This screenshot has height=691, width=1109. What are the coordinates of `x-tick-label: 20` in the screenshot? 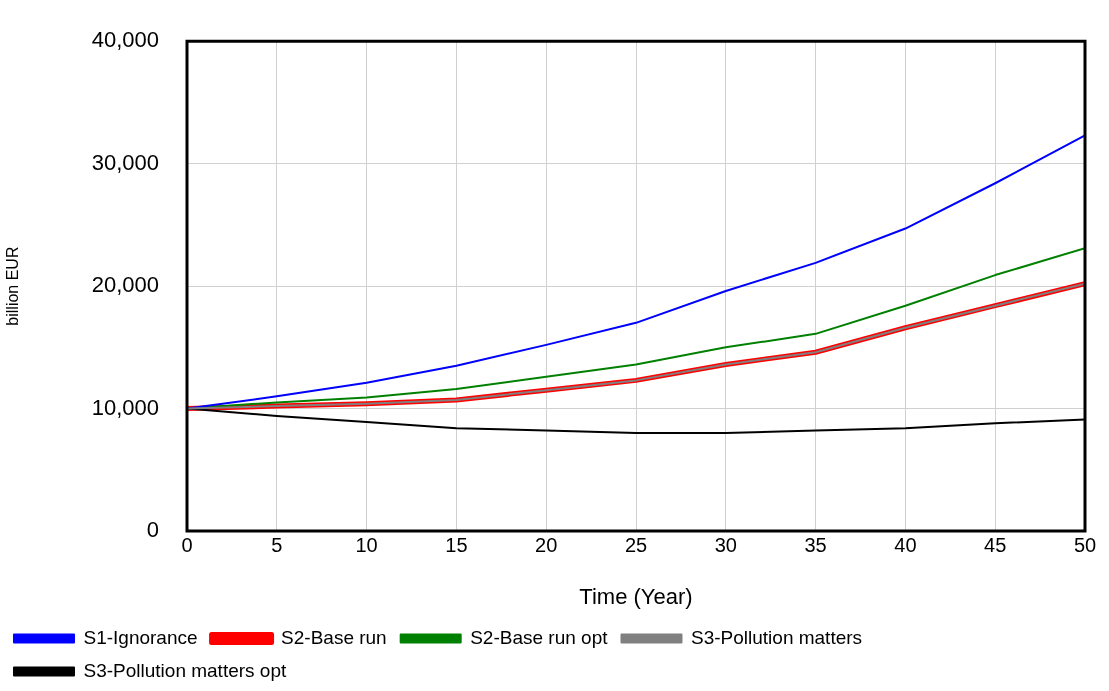 It's located at (546, 544).